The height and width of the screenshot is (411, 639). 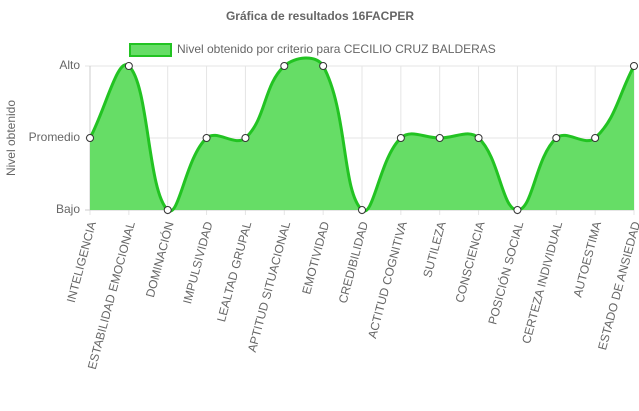 What do you see at coordinates (11, 138) in the screenshot?
I see `y-axis-title: Nivel obtenido` at bounding box center [11, 138].